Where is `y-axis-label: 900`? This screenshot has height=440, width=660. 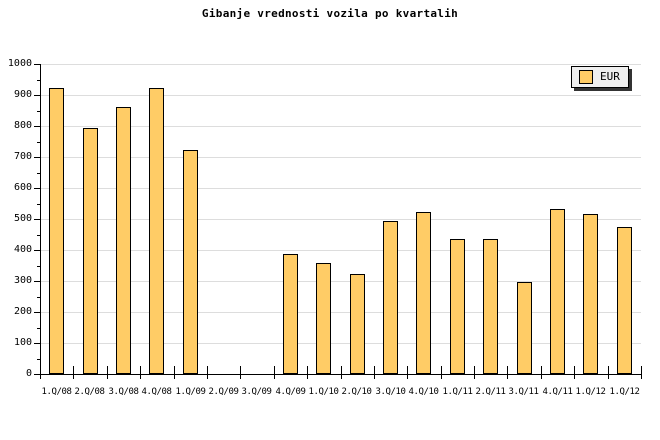 y-axis-label: 900 is located at coordinates (22, 94).